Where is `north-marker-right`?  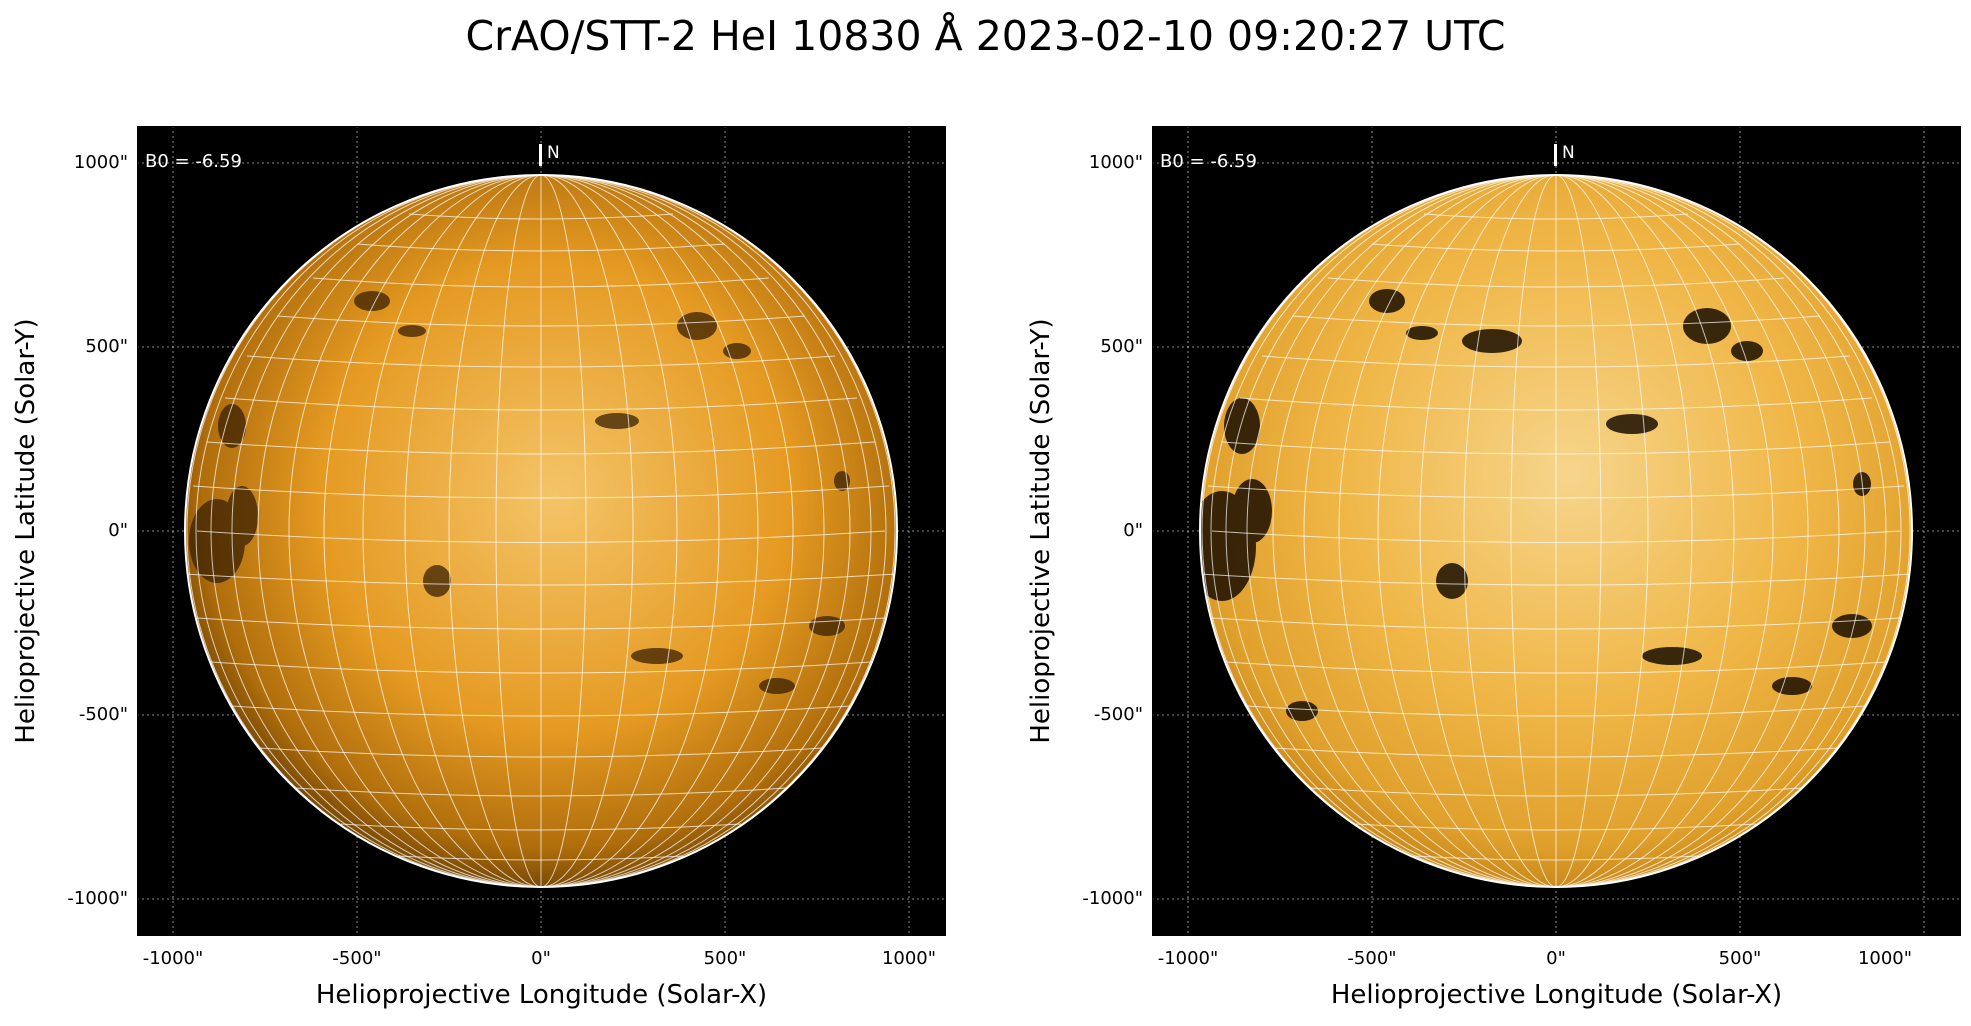 north-marker-right is located at coordinates (1555, 155).